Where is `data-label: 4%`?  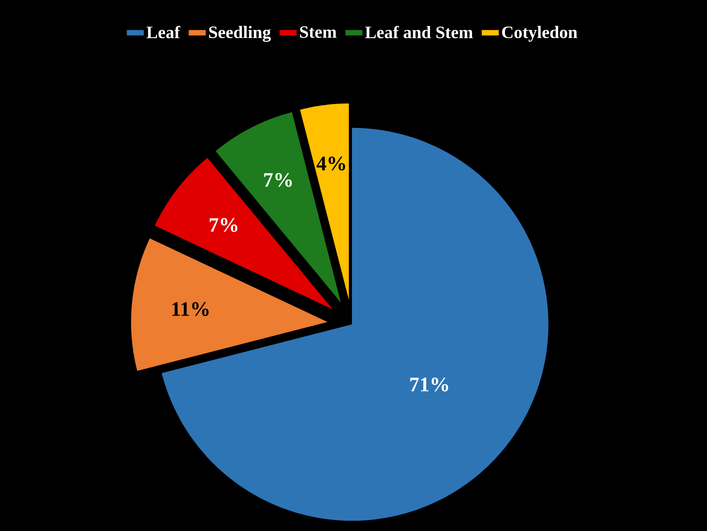 data-label: 4% is located at coordinates (331, 163).